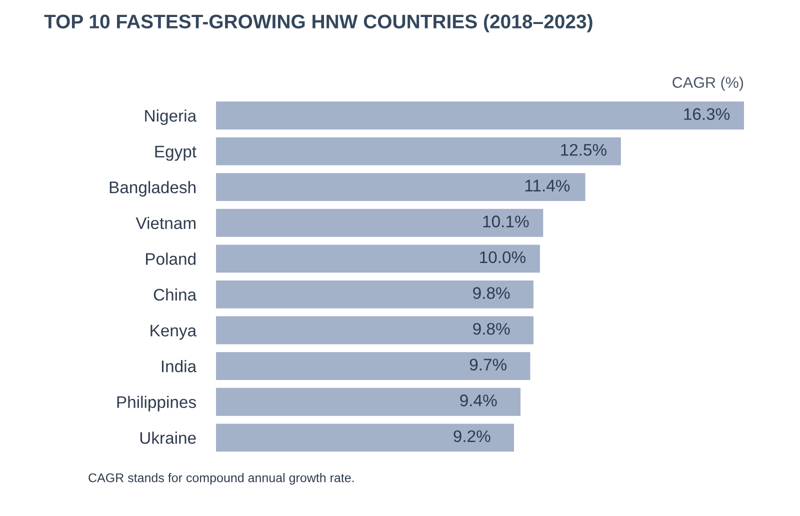 The width and height of the screenshot is (800, 516). I want to click on text: CAGR stands for compound annual growth rate., so click(221, 479).